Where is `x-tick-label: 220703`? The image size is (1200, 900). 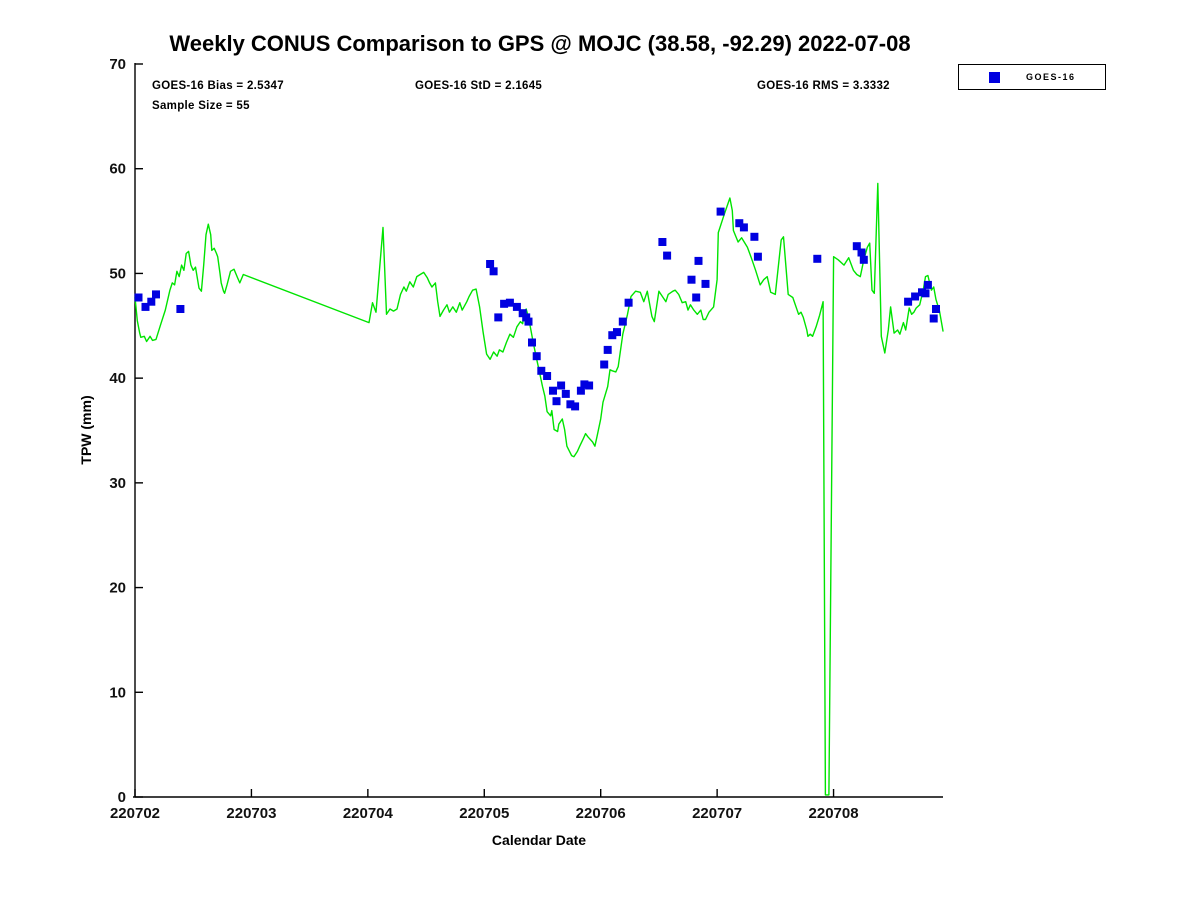
x-tick-label: 220703 is located at coordinates (251, 813).